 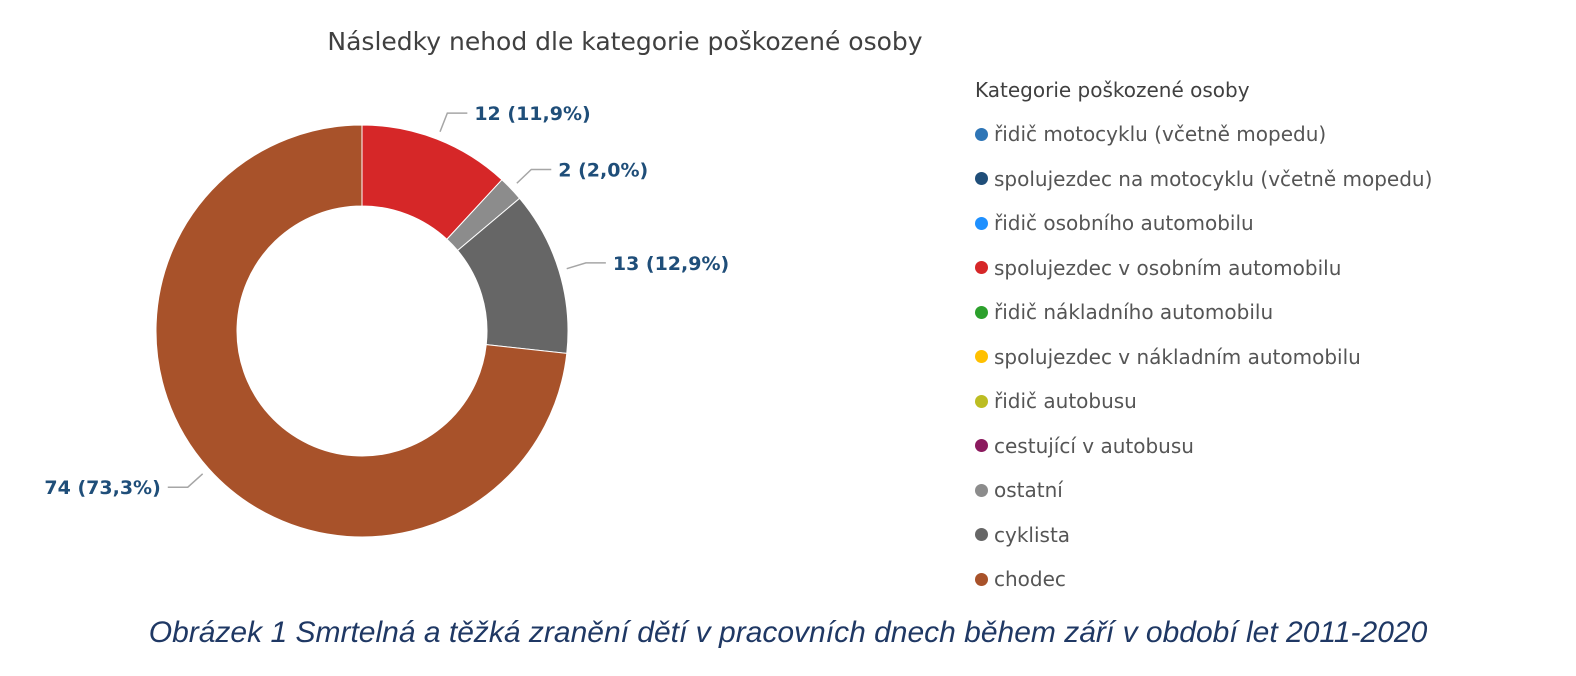 What do you see at coordinates (1160, 134) in the screenshot?
I see `legend-label: řidič motocyklu (včetně mopedu)` at bounding box center [1160, 134].